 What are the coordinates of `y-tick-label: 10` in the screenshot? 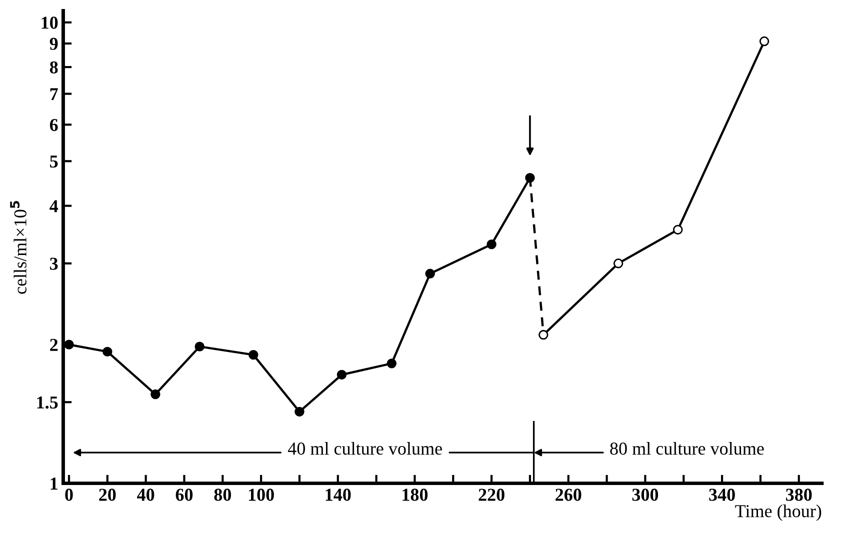 It's located at (50, 22).